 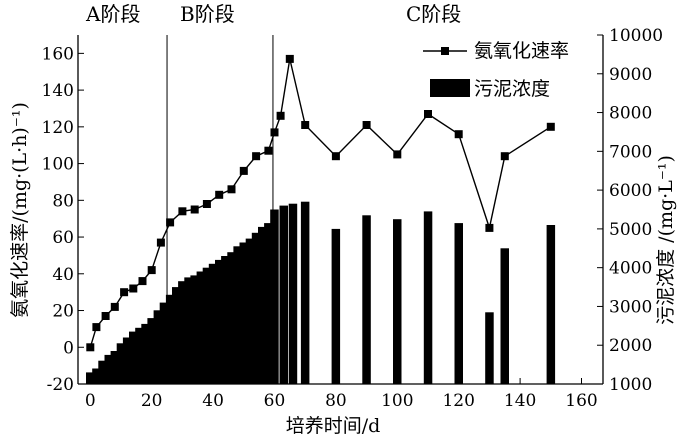 I want to click on legend-label-sludge: 污泥浓度, so click(x=512, y=89).